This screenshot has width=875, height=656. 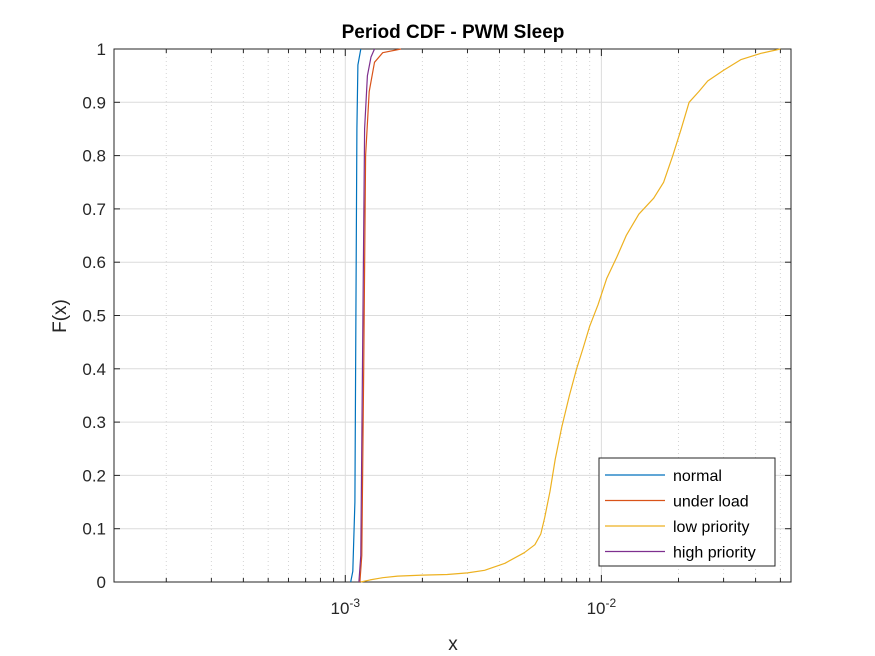 I want to click on y-tick-label: 0.6, so click(x=94, y=262).